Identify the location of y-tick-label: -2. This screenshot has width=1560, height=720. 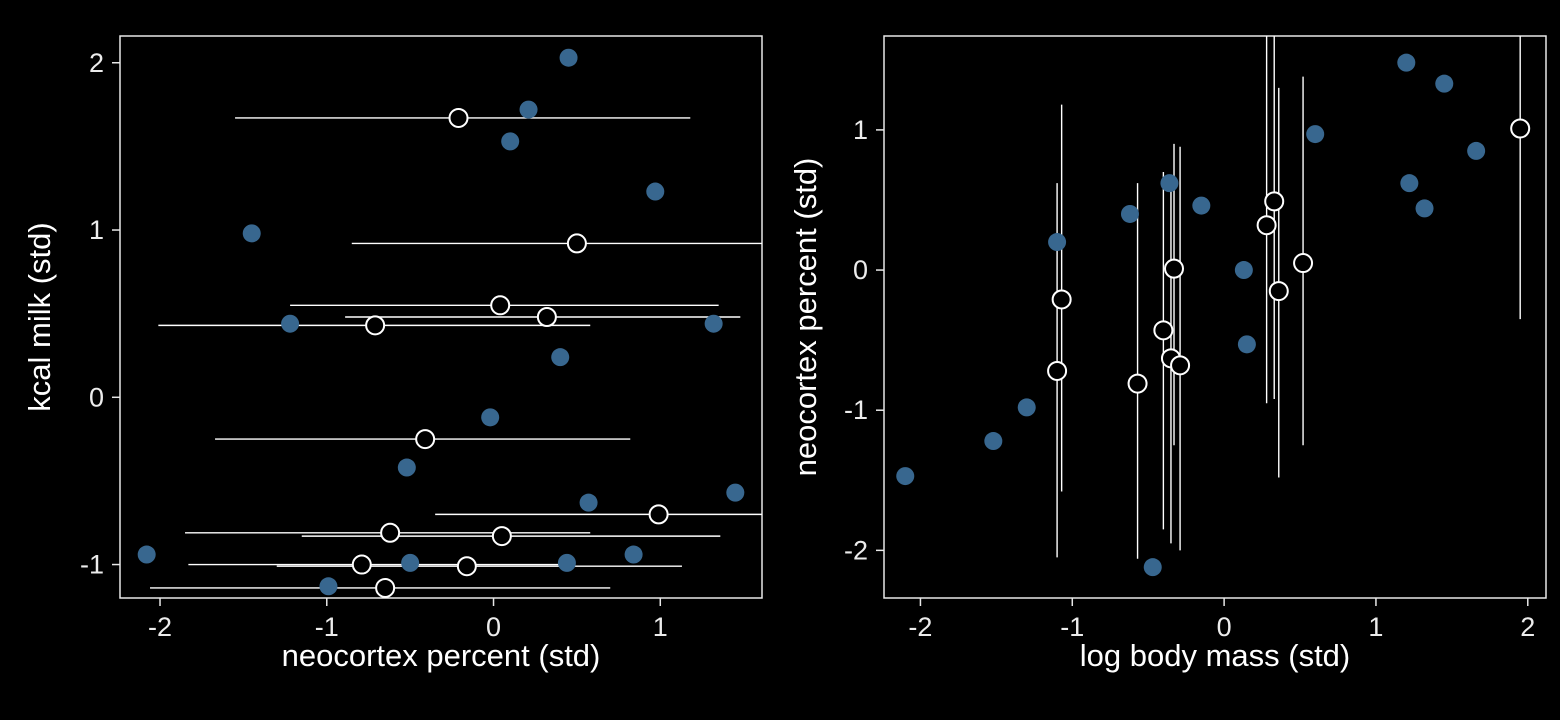
(856, 550).